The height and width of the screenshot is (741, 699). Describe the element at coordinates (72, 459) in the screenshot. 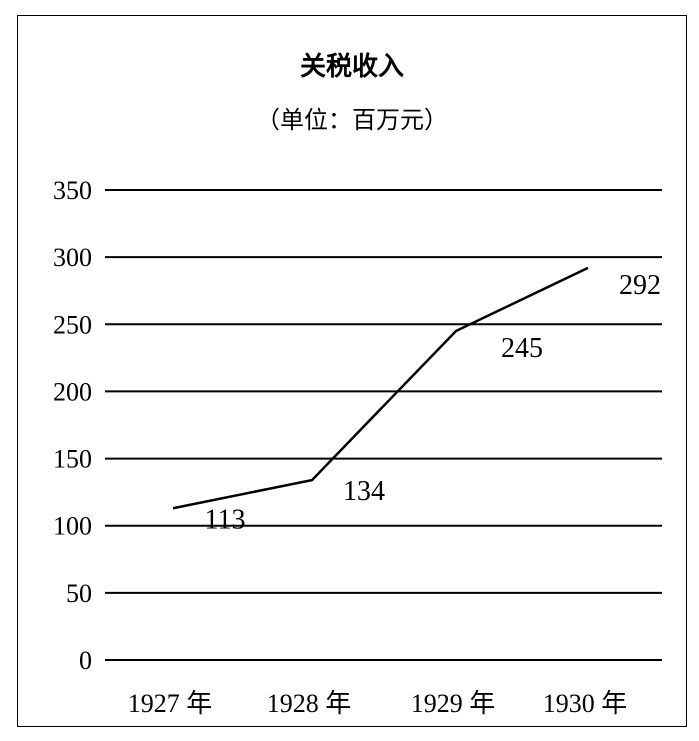

I see `y-tick-label: 150` at that location.